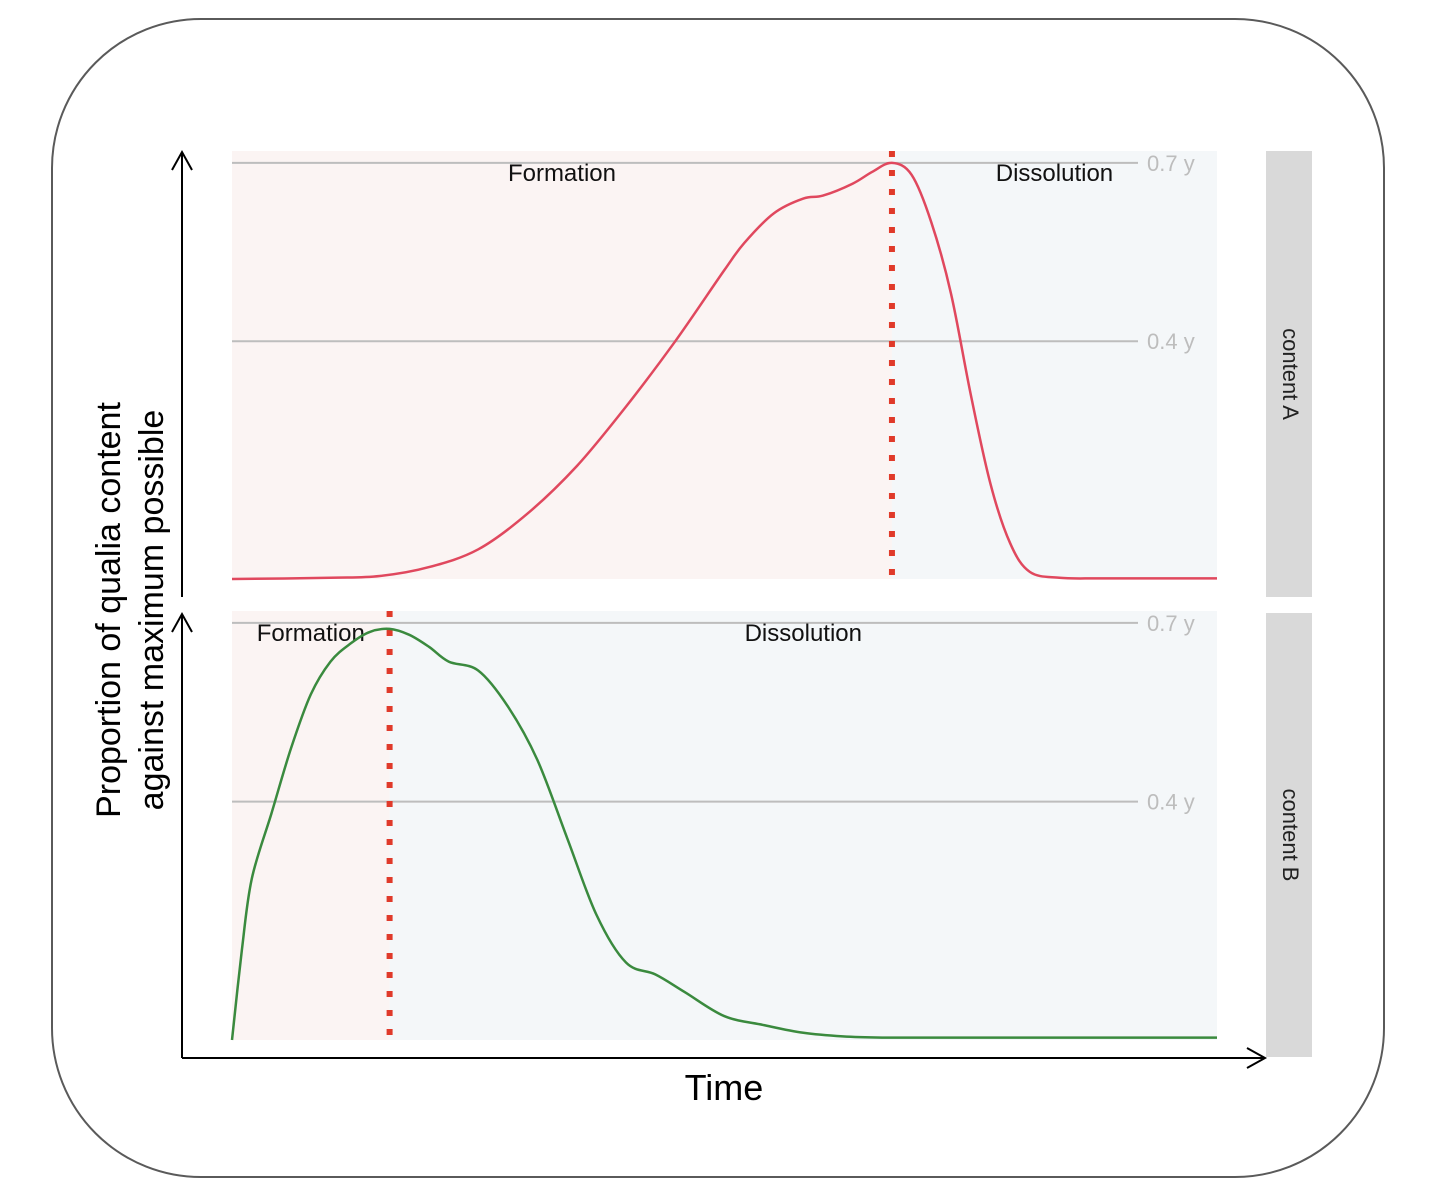 This screenshot has height=1198, width=1440. What do you see at coordinates (182, 160) in the screenshot?
I see `y-axis-upper-arrow` at bounding box center [182, 160].